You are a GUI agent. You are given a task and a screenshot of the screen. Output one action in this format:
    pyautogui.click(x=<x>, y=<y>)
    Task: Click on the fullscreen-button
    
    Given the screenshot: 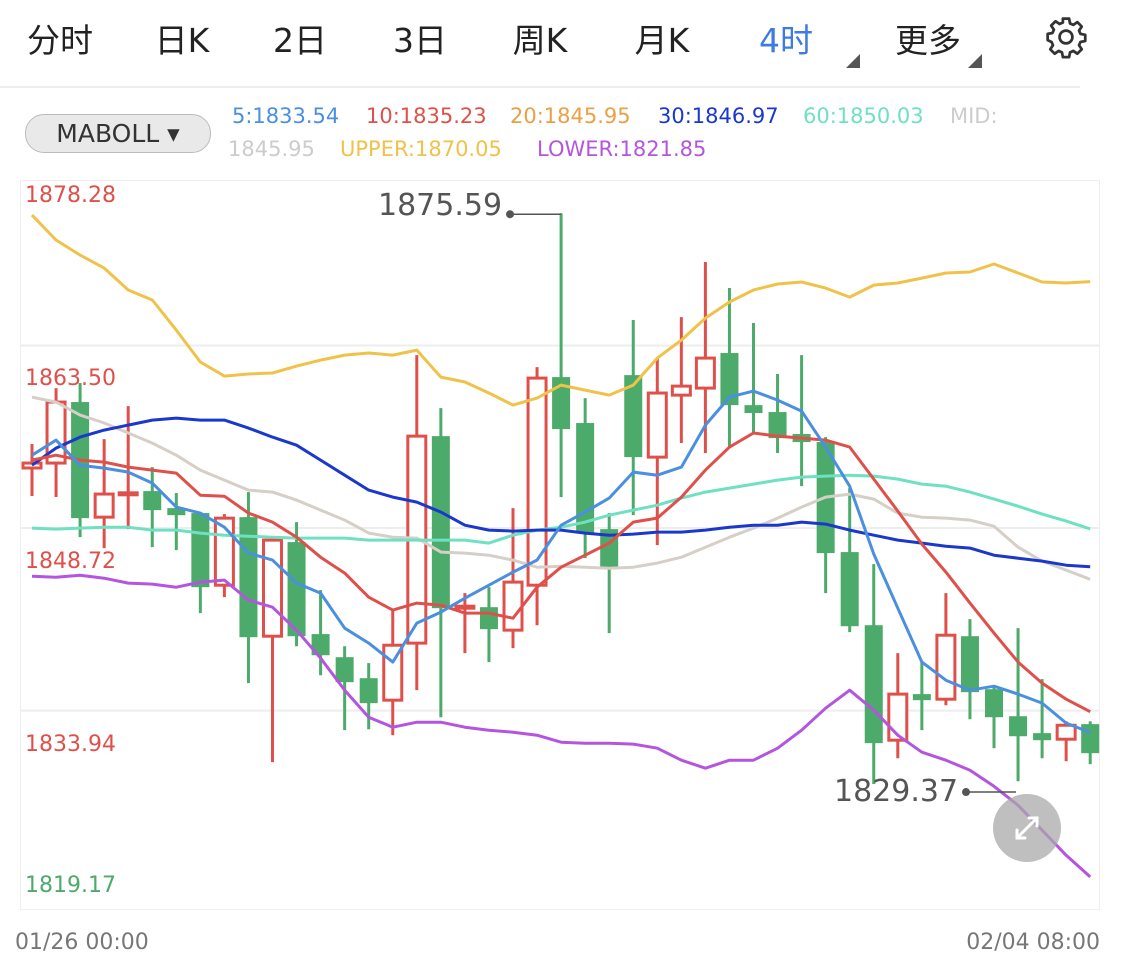 What is the action you would take?
    pyautogui.click(x=1027, y=828)
    